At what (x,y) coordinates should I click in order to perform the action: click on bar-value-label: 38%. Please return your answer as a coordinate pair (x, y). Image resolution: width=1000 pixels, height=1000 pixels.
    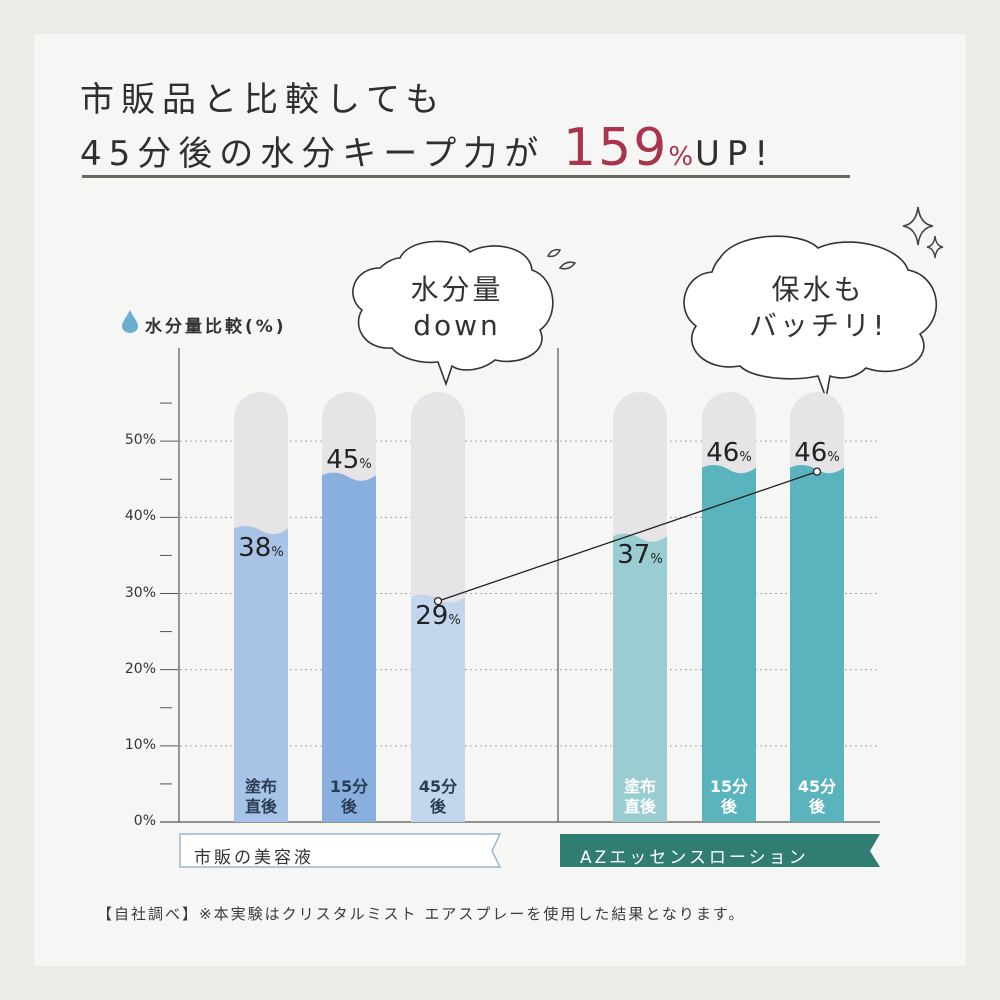
    Looking at the image, I should click on (261, 547).